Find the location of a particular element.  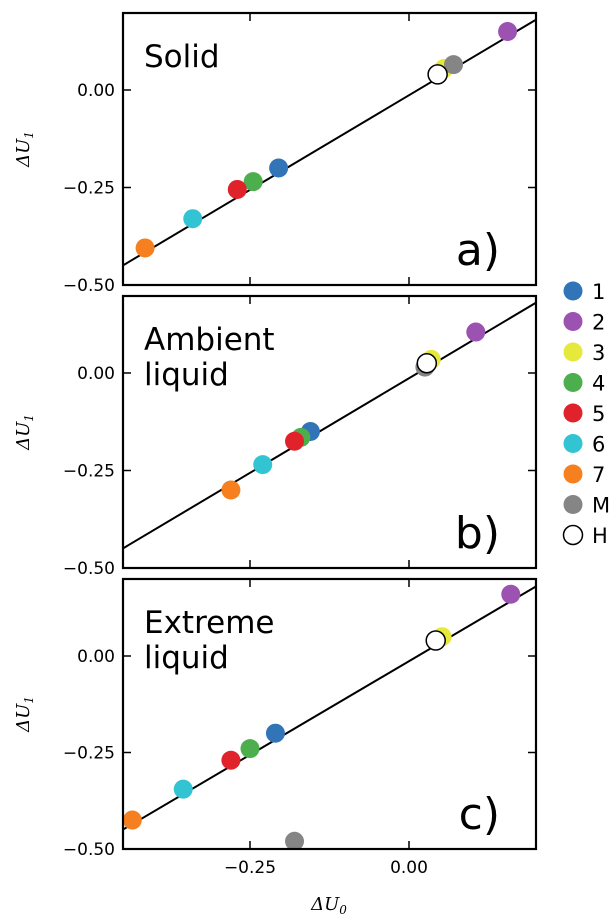

panel-title: Solid is located at coordinates (182, 57).